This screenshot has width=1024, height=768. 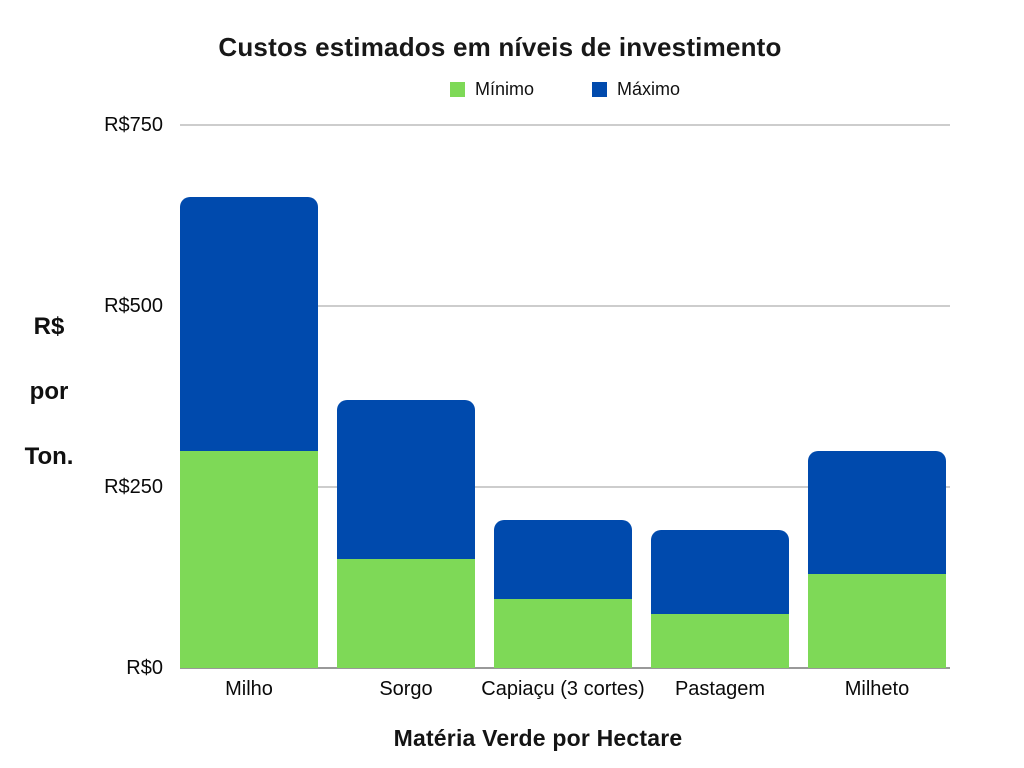 What do you see at coordinates (406, 689) in the screenshot?
I see `x-tick-label-2: Sorgo` at bounding box center [406, 689].